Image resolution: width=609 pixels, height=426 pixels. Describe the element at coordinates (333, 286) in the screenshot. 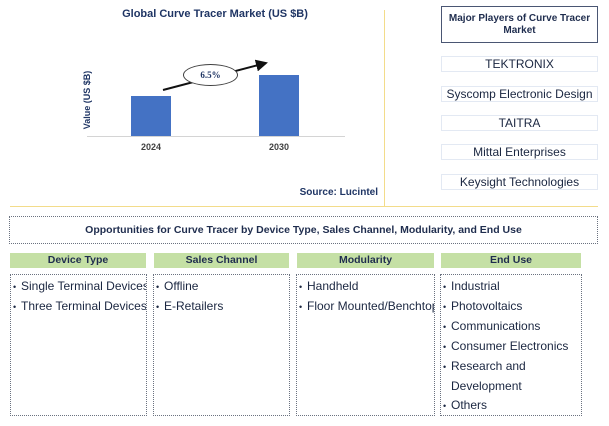

I see `item-label: Handheld` at that location.